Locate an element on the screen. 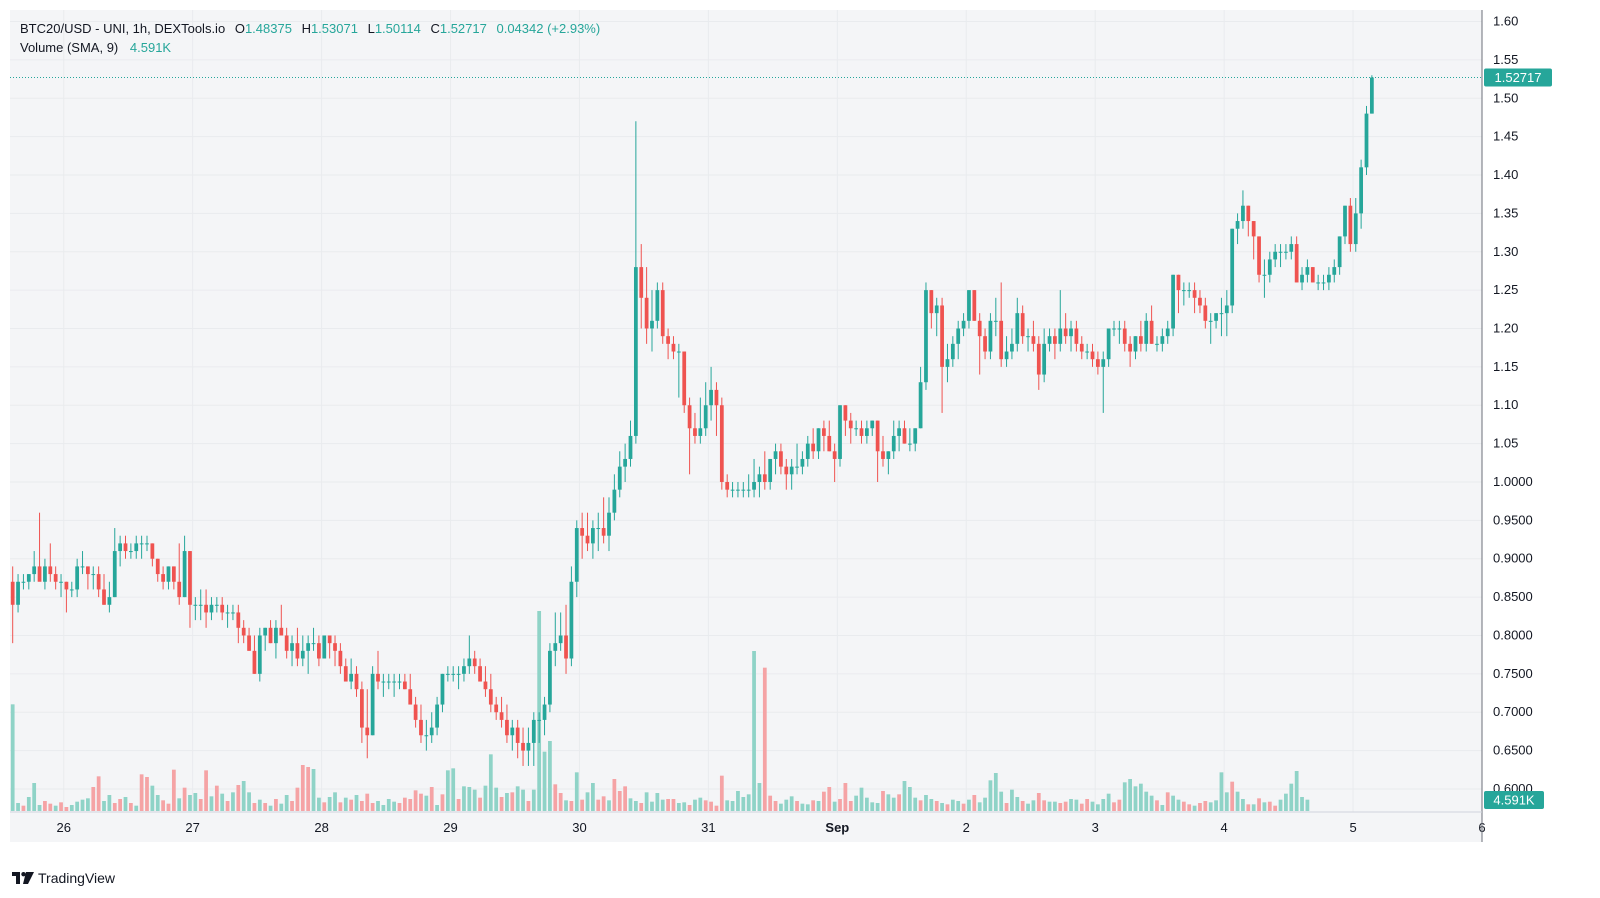  symbol-label: BTC20/USD - UNI, 1h, DEXTools.io is located at coordinates (123, 28).